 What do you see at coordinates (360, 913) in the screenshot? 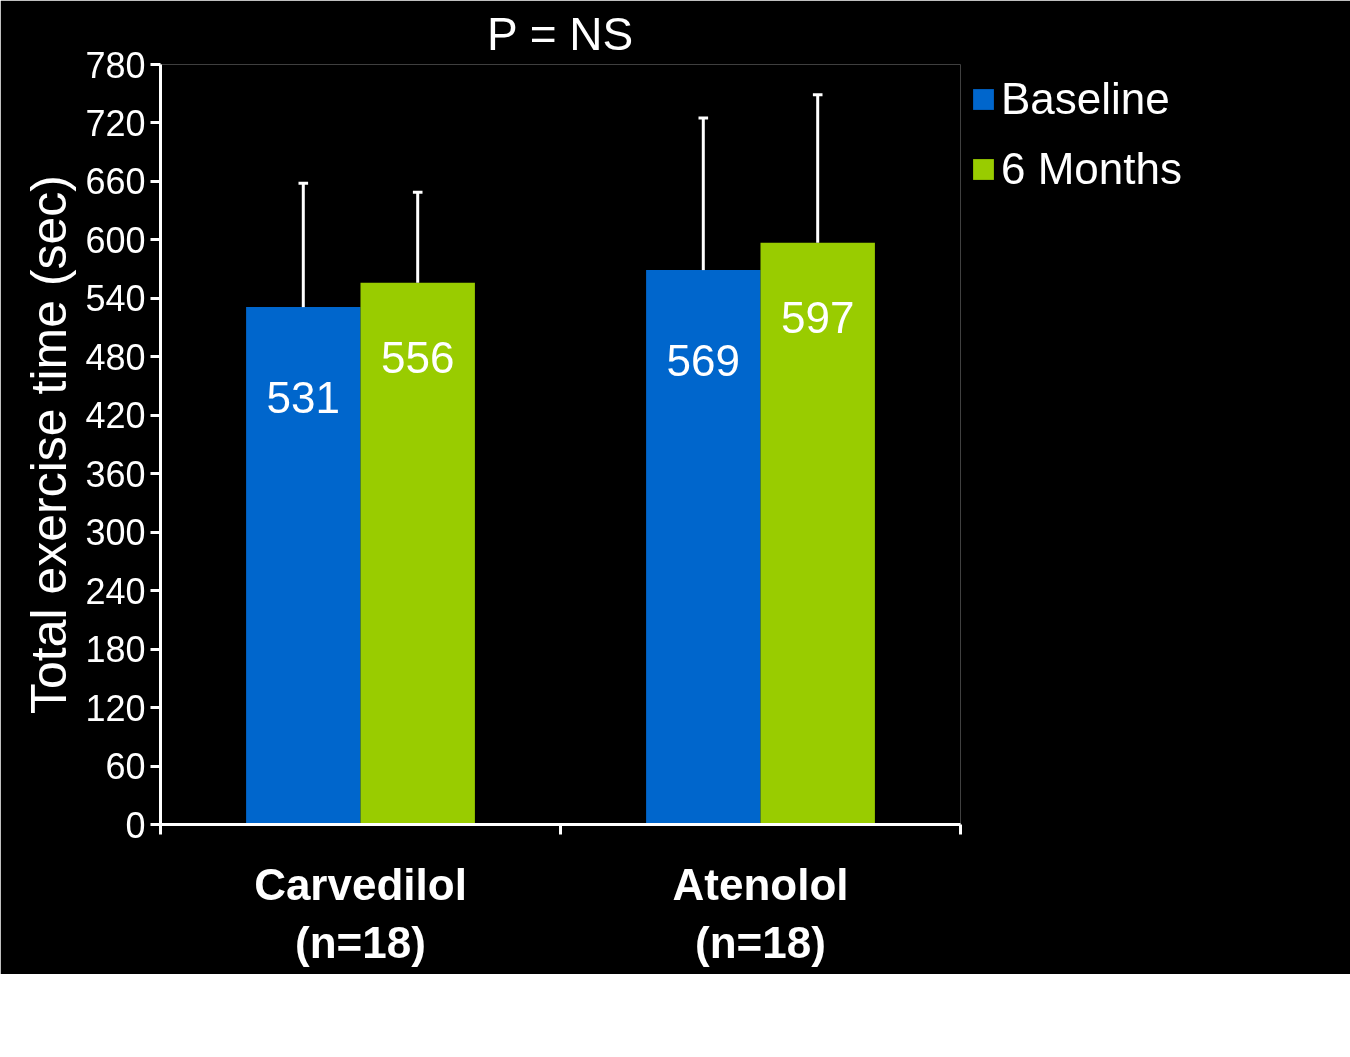
I see `x-tick-label: Carvedilol (n=18)` at bounding box center [360, 913].